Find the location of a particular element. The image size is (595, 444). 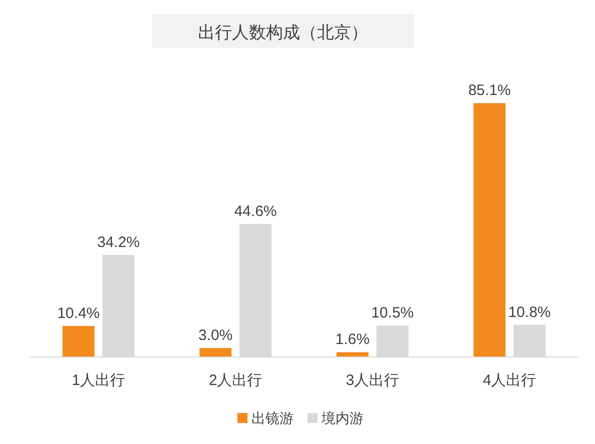

x-tick-label: 2人出行 is located at coordinates (235, 380).